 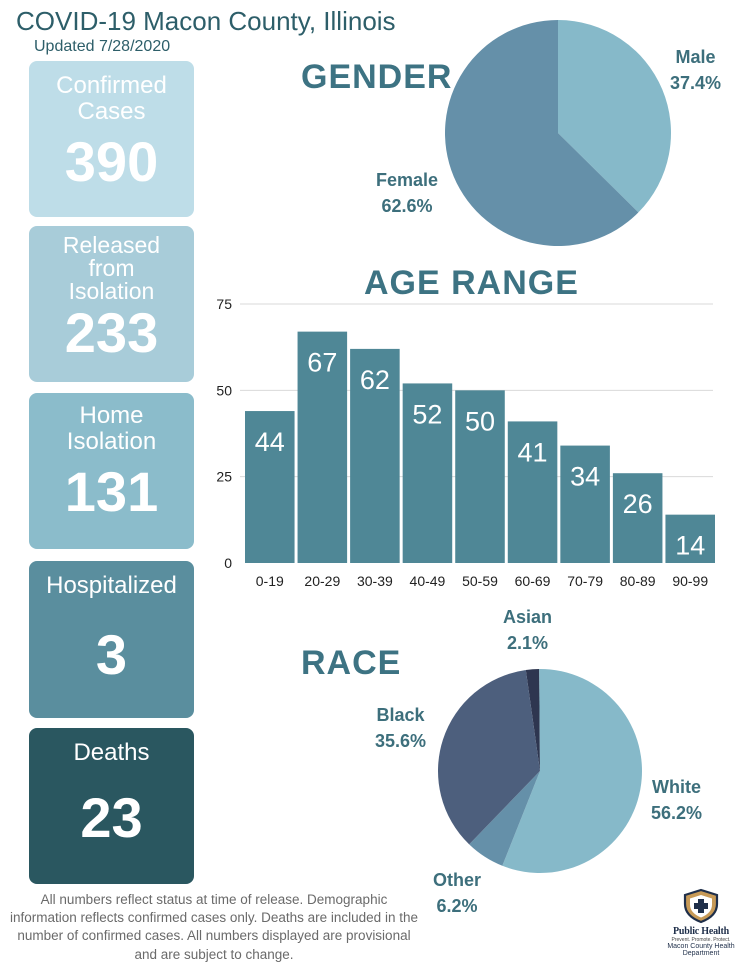 I want to click on y-tick-label: 75, so click(x=224, y=304).